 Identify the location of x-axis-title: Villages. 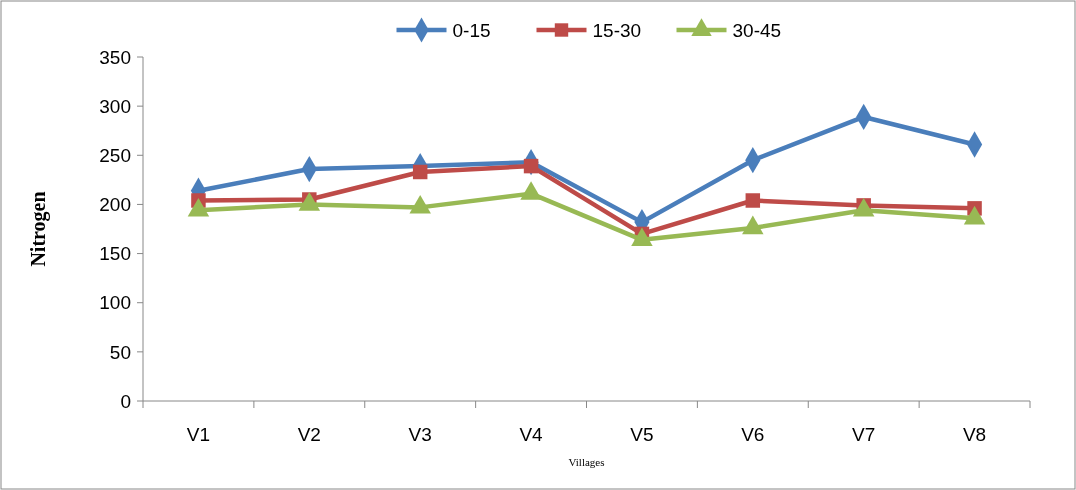
(586, 462).